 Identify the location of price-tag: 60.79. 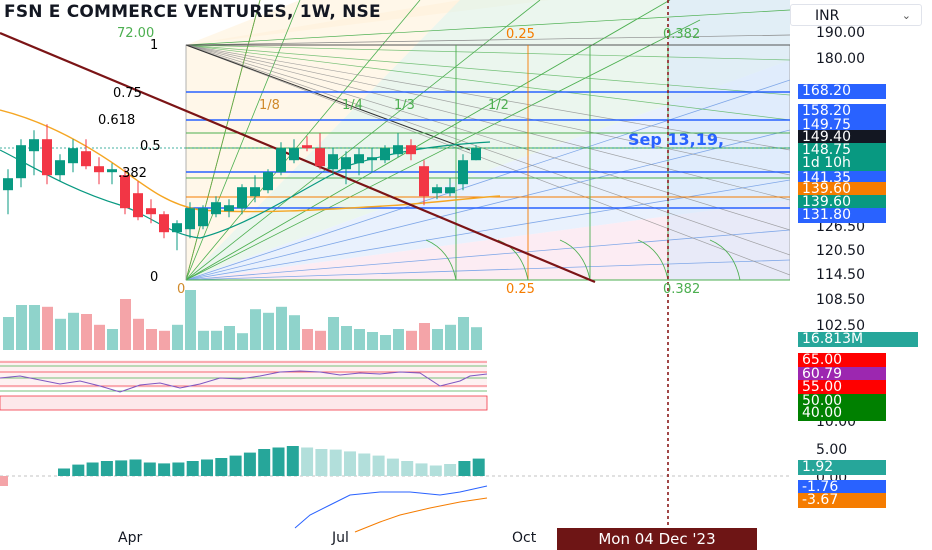
(842, 374).